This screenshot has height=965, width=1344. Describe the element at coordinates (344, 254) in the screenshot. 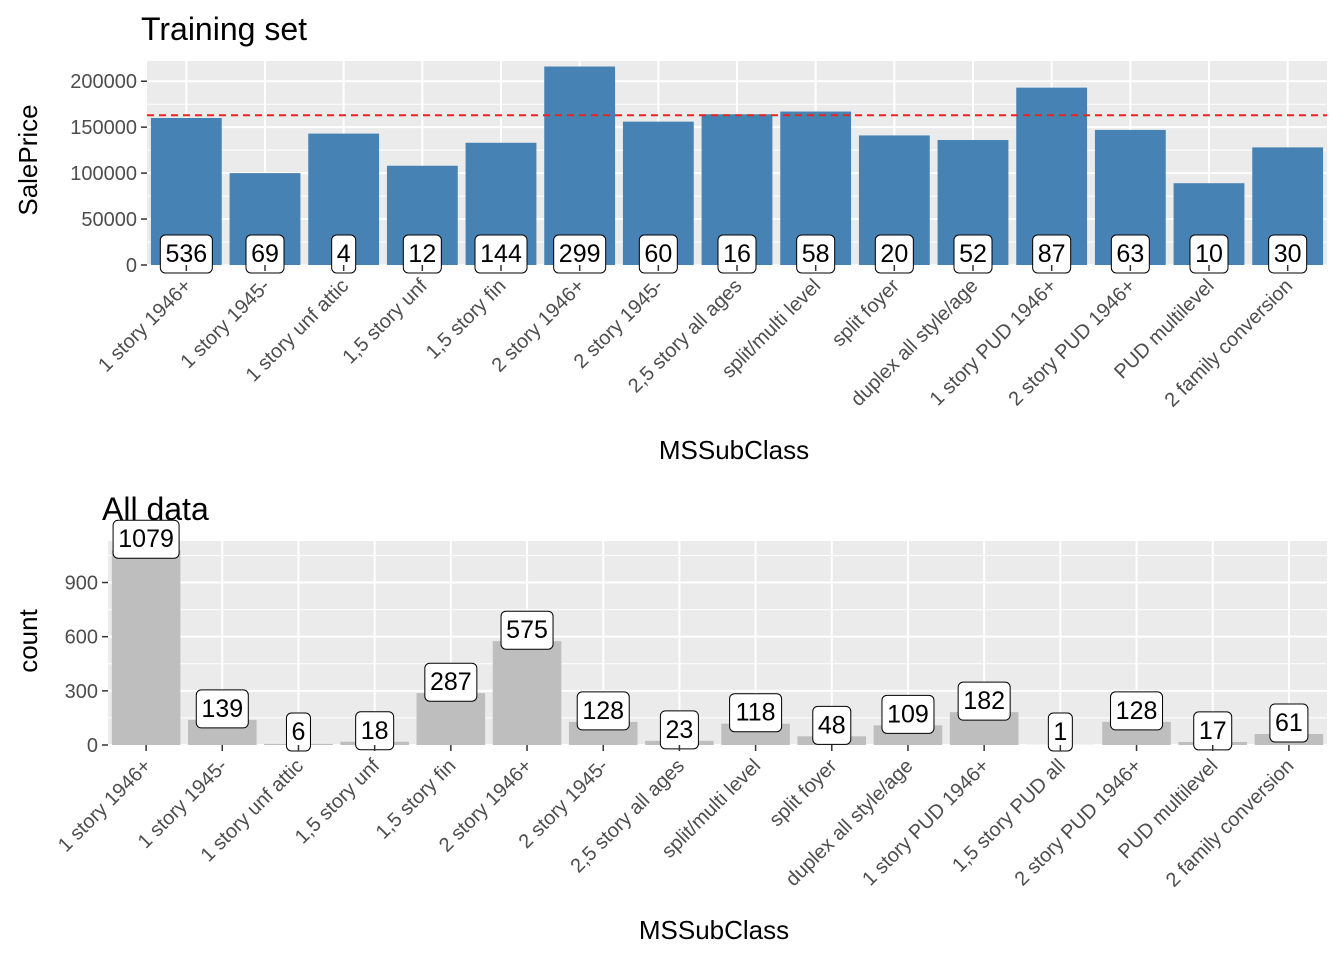

I see `training-set-count-value: 4` at that location.